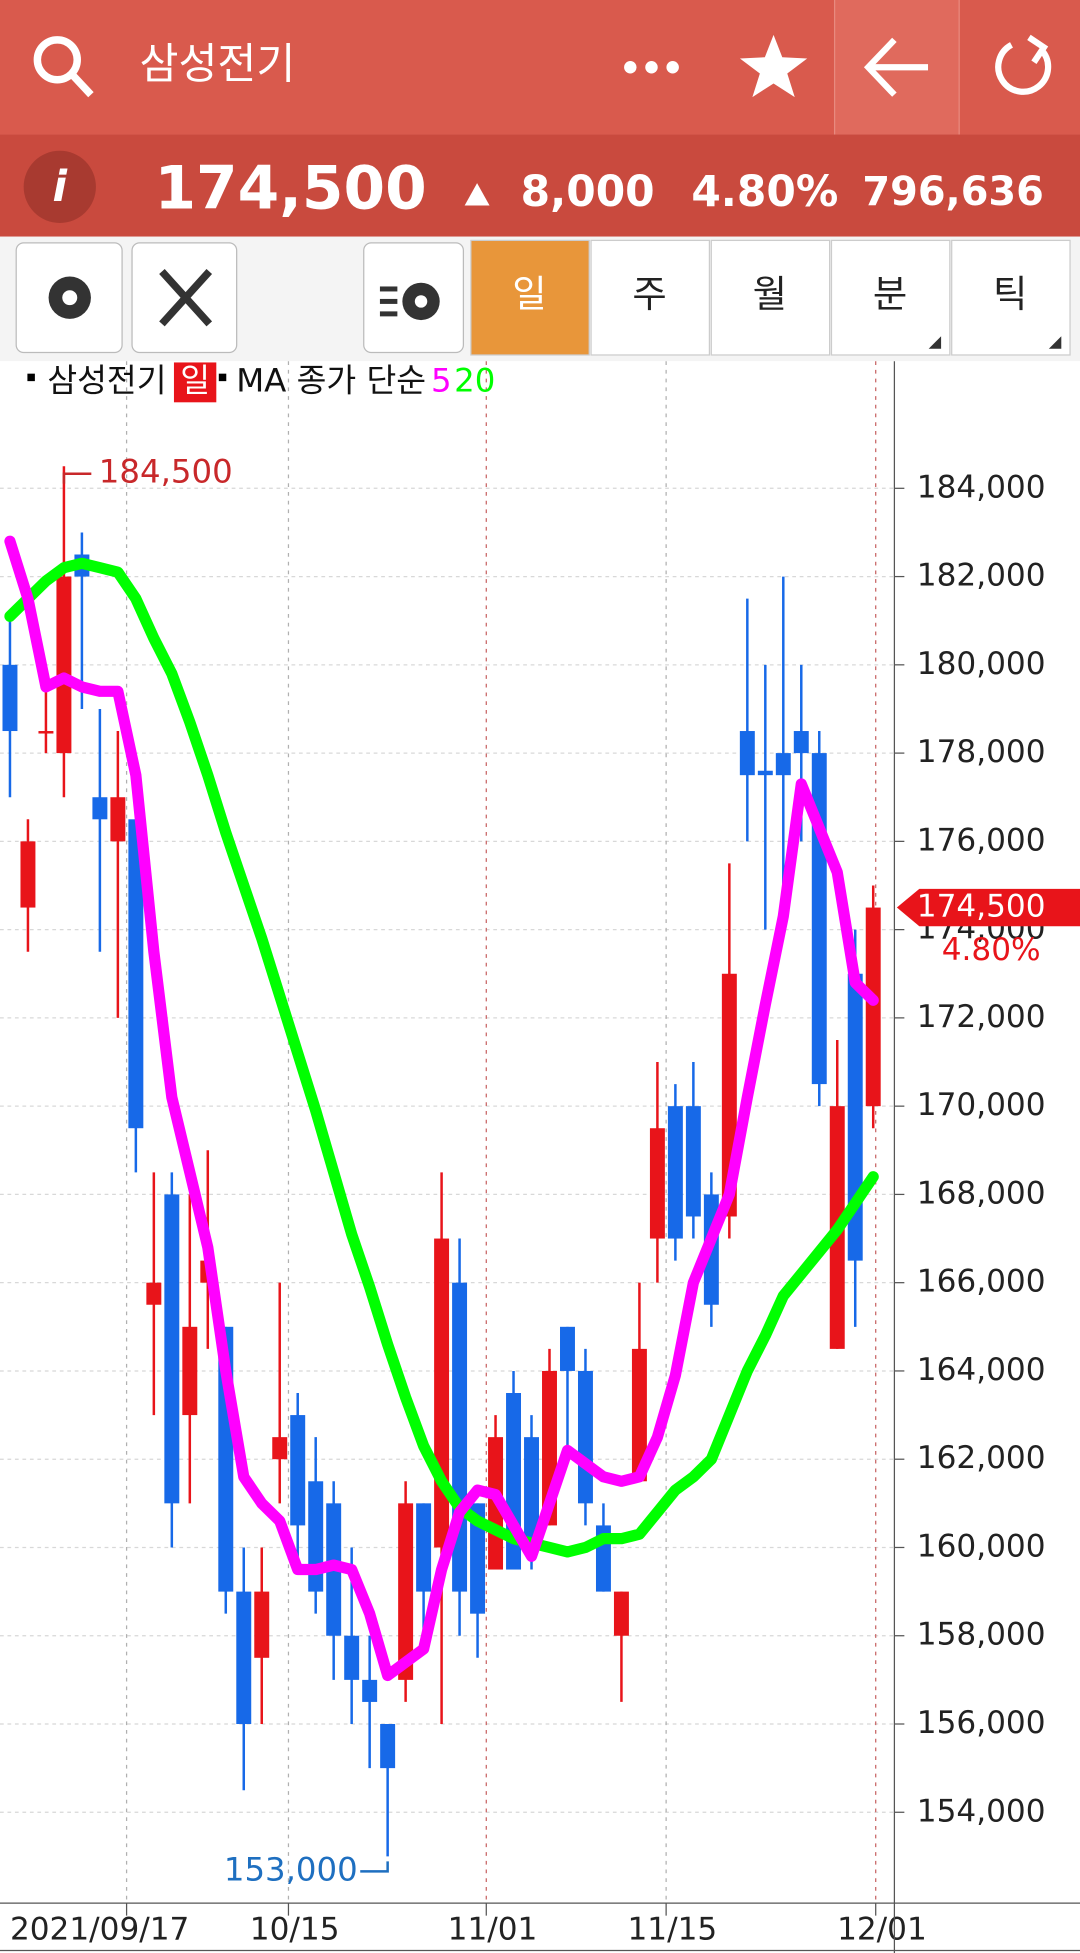 This screenshot has height=1953, width=1080. I want to click on last-price-marker, so click(988, 907).